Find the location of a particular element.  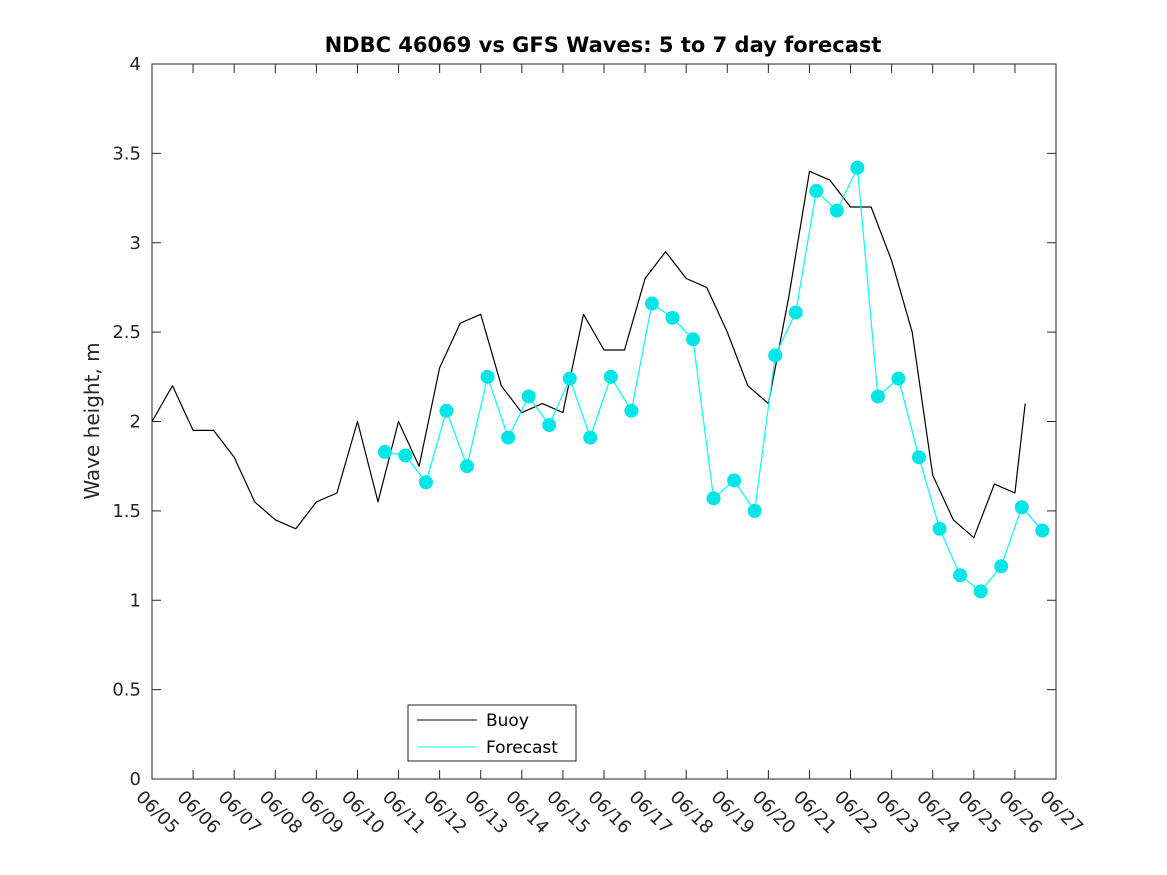

y-tick-label: 4 is located at coordinates (135, 64).